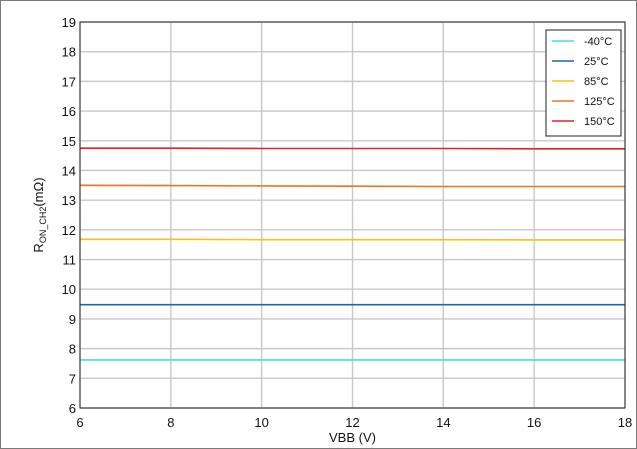  What do you see at coordinates (38, 191) in the screenshot?
I see `y-axis-label-unit: (mΩ)` at bounding box center [38, 191].